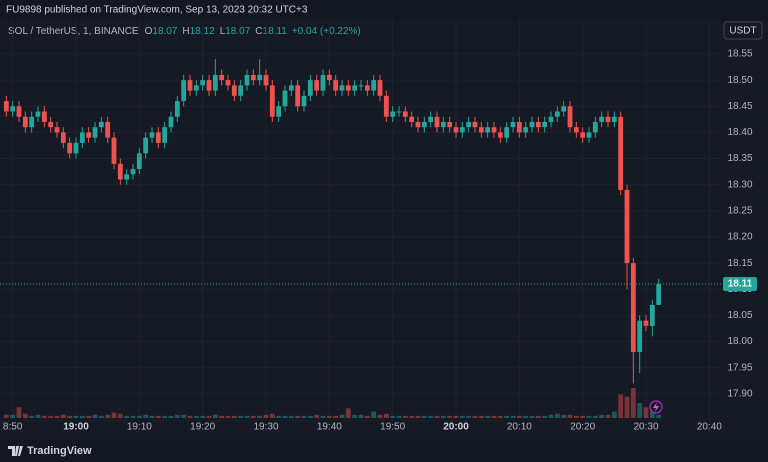 This screenshot has height=462, width=768. Describe the element at coordinates (258, 31) in the screenshot. I see `legend-key: C` at that location.